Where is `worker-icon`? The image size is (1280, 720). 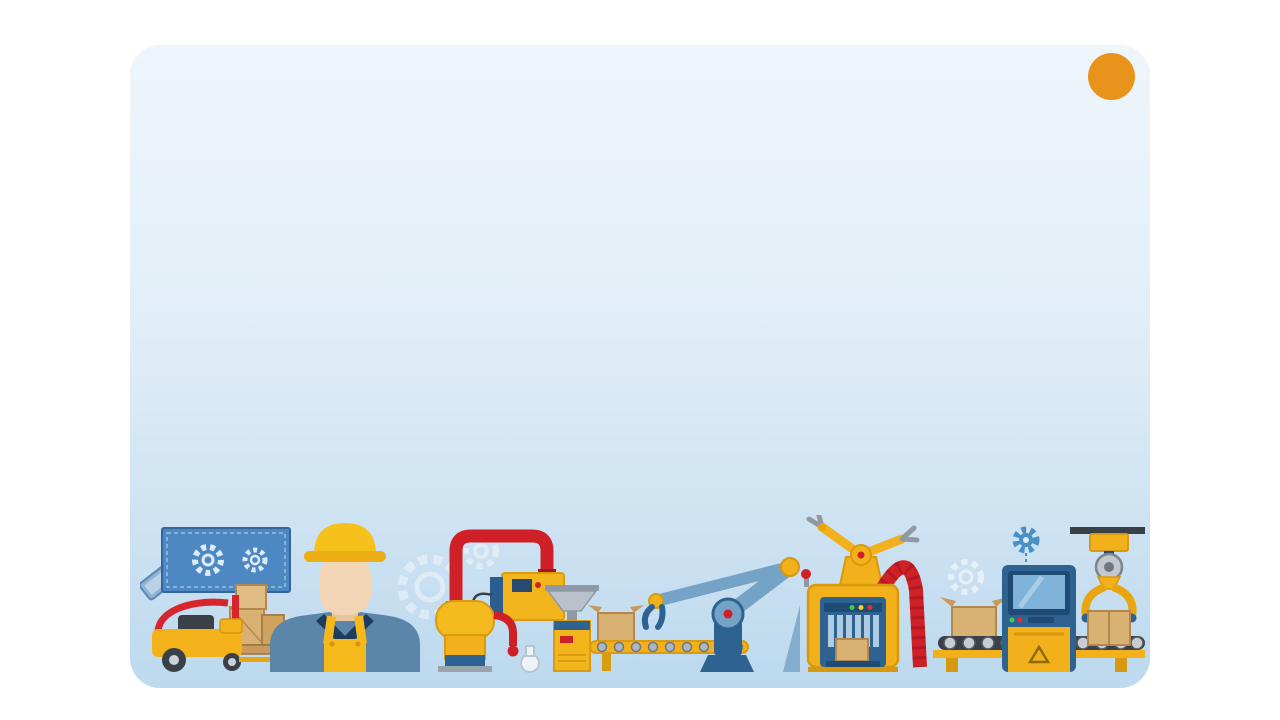 worker-icon is located at coordinates (345, 597).